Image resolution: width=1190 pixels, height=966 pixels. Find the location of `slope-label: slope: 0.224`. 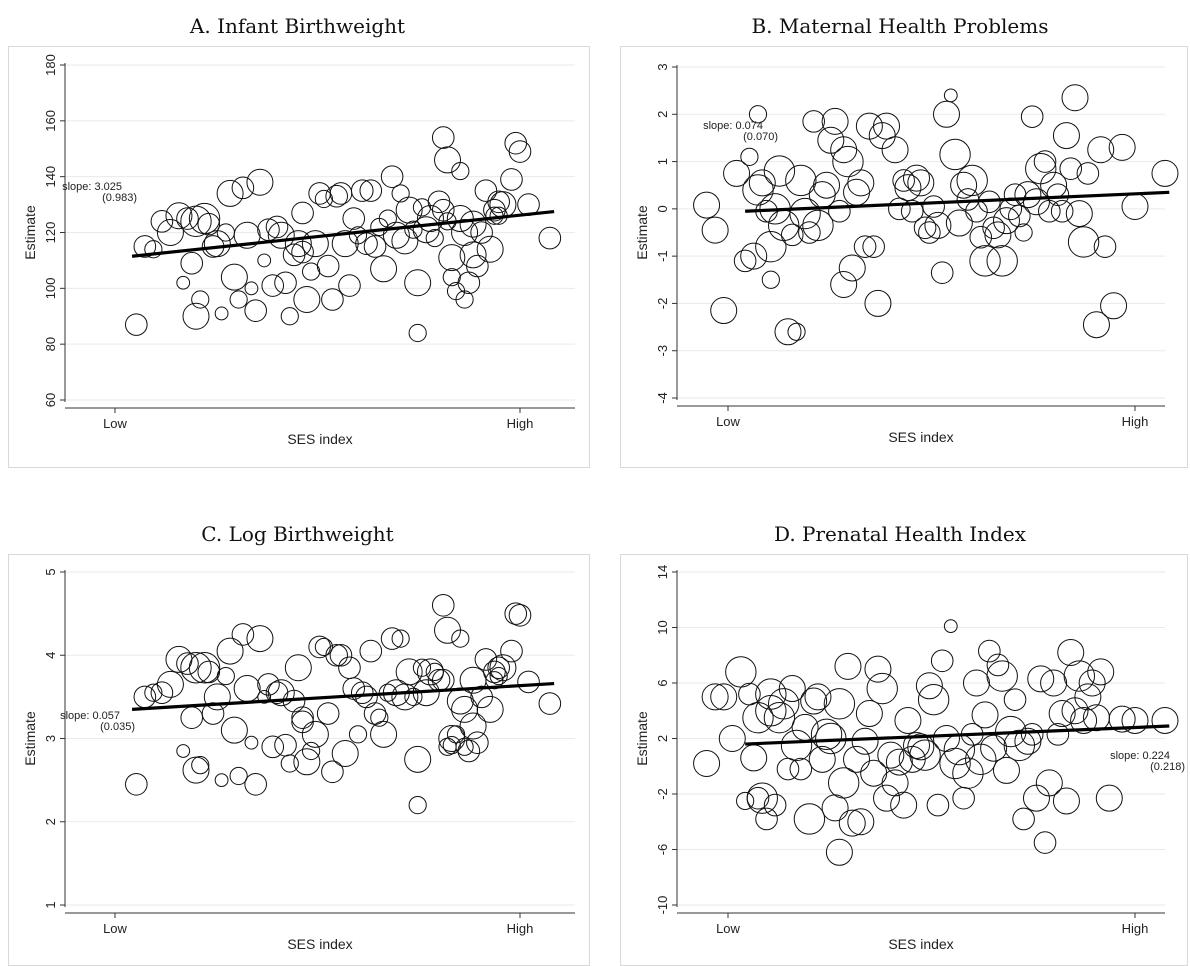

slope-label: slope: 0.224 is located at coordinates (1140, 756).